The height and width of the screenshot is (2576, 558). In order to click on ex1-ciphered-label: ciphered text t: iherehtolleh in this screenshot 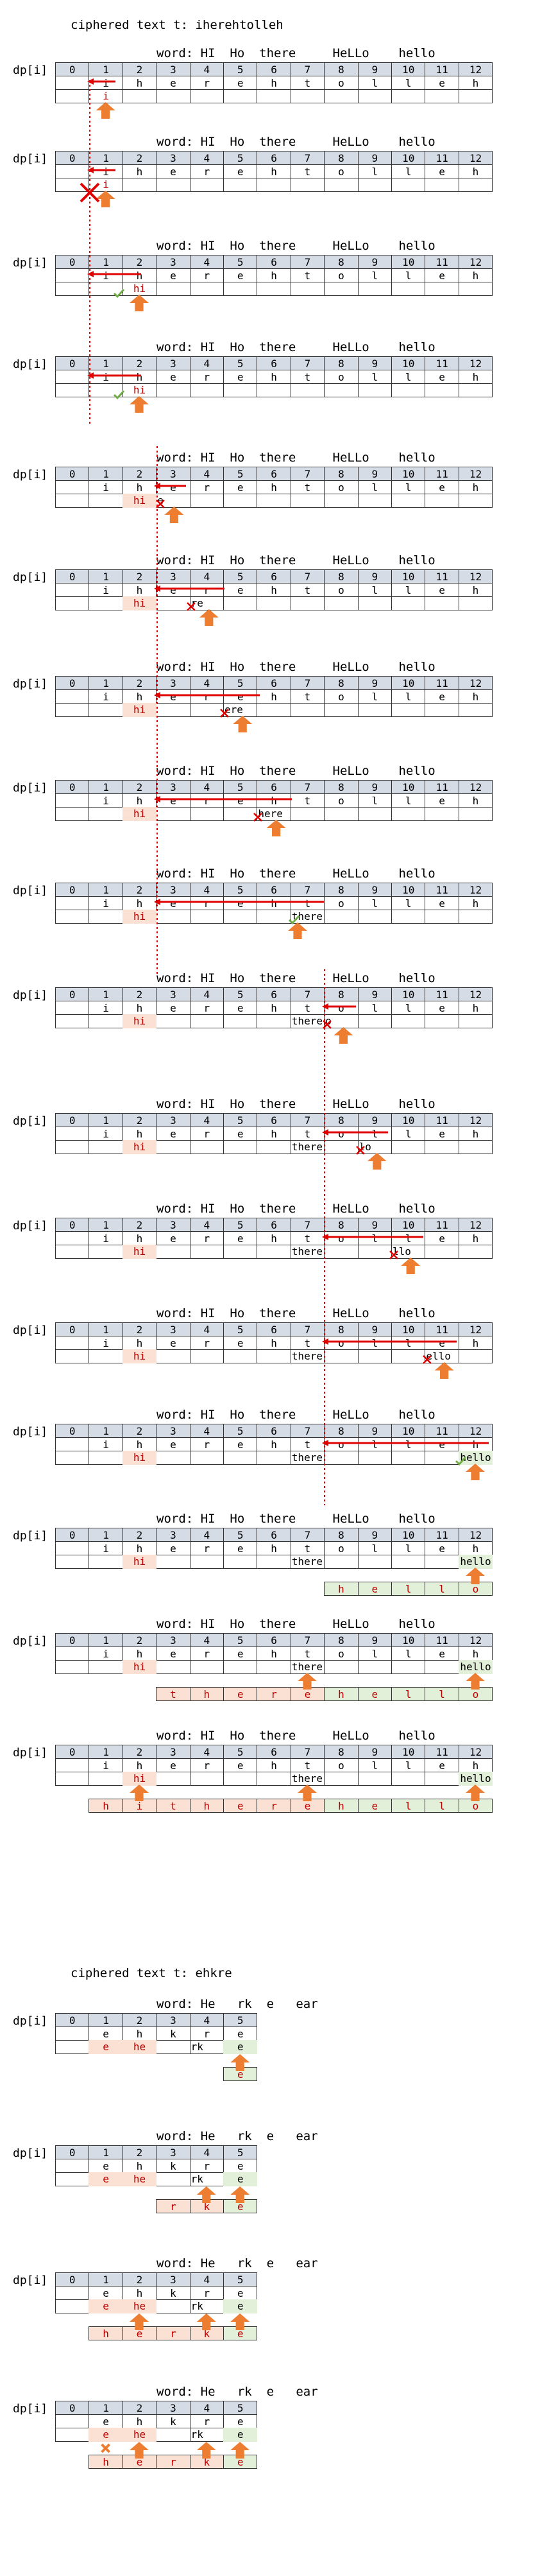, I will do `click(177, 25)`.